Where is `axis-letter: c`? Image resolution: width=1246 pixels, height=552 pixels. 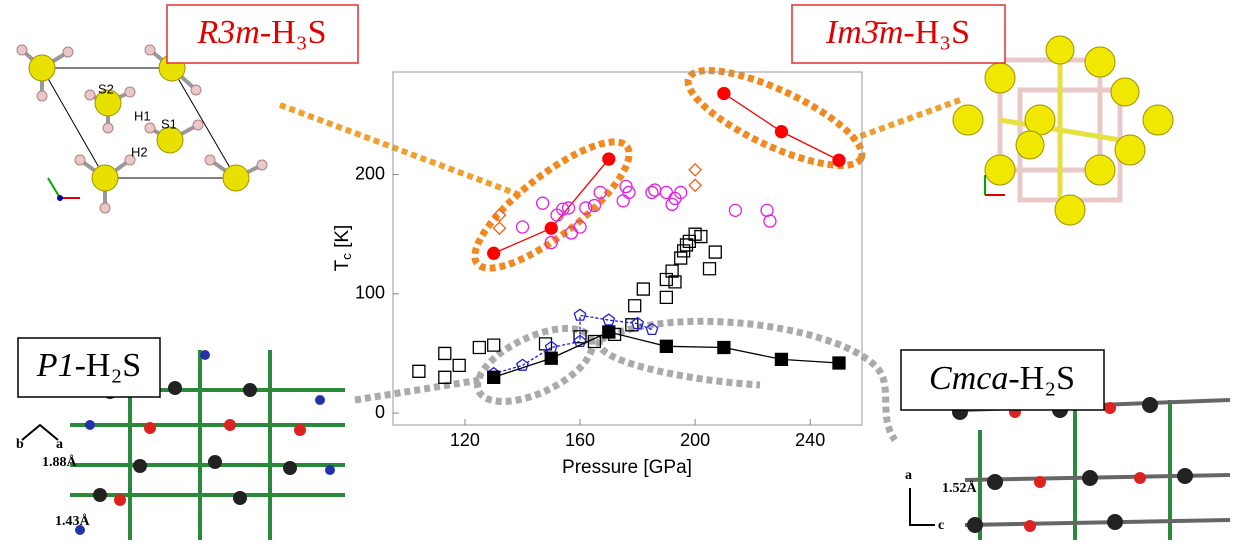 axis-letter: c is located at coordinates (941, 525).